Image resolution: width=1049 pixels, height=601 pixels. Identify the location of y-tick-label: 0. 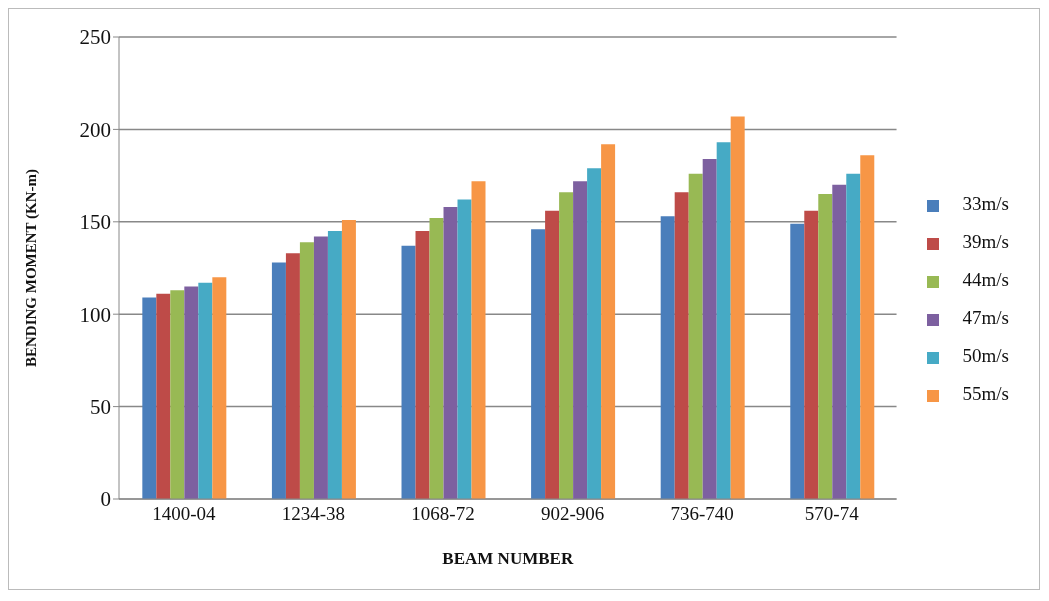
(105, 499).